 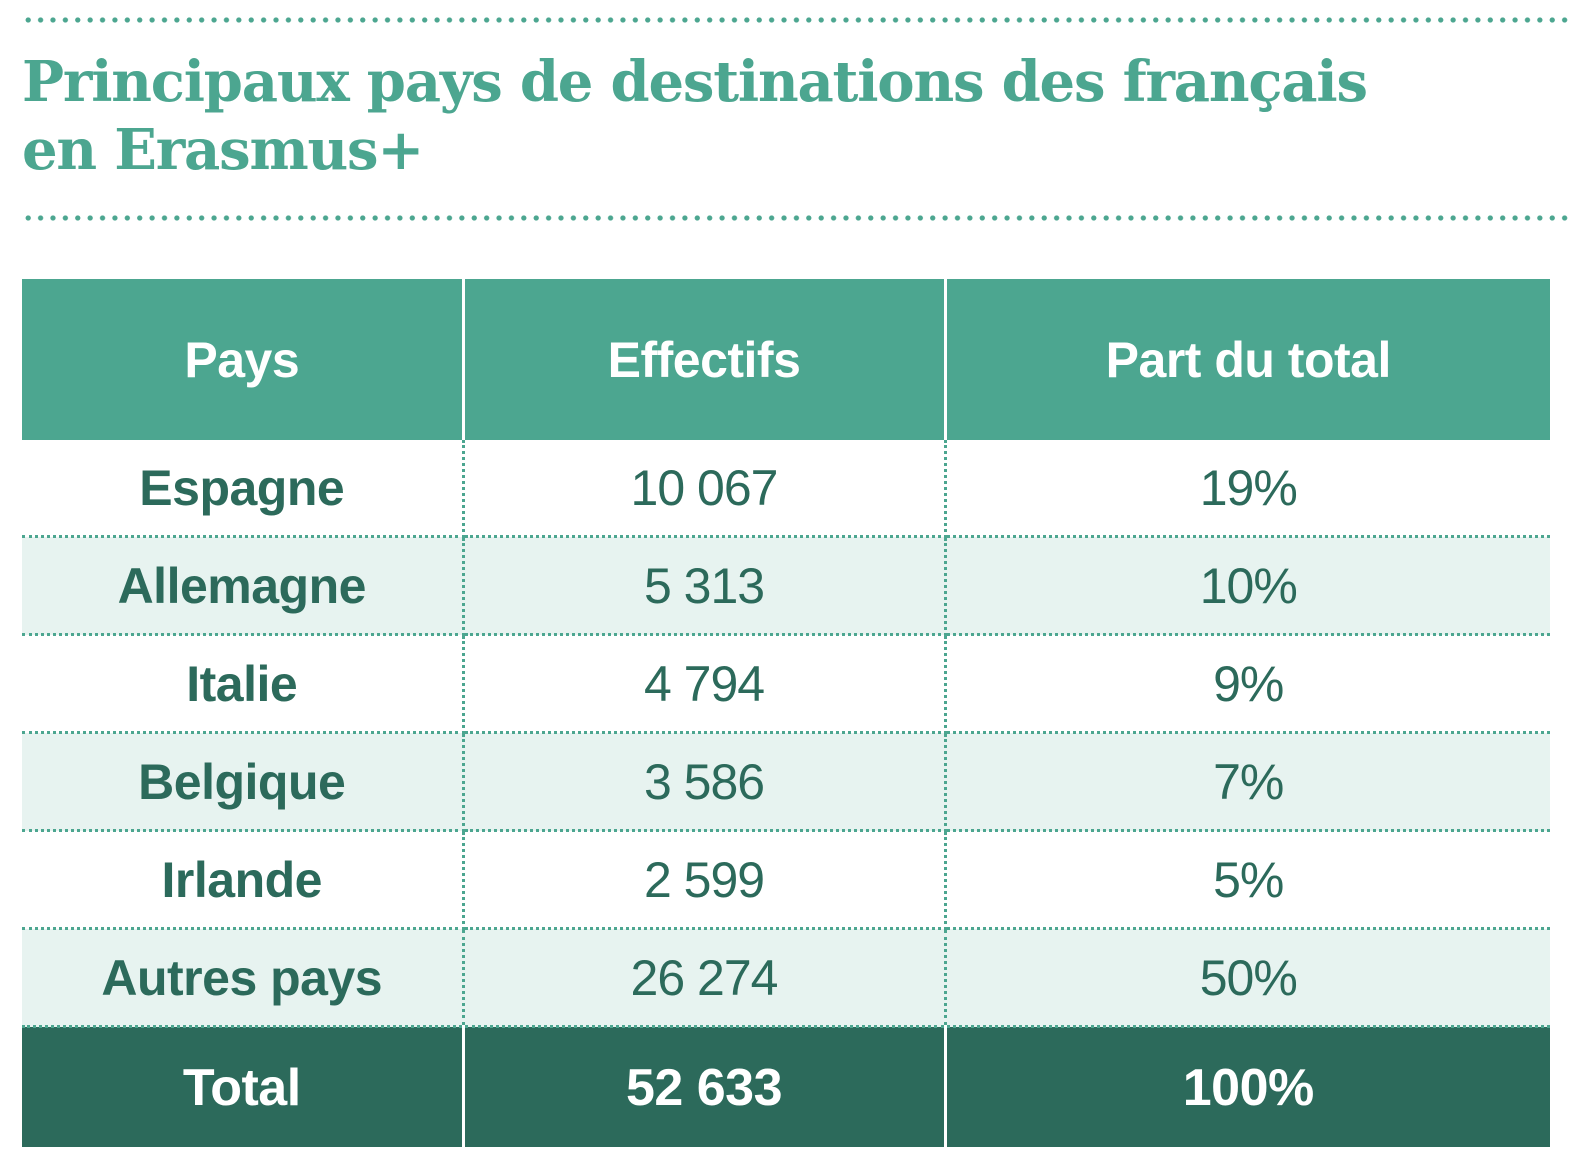 I want to click on cell-part: 7%, so click(x=1247, y=782).